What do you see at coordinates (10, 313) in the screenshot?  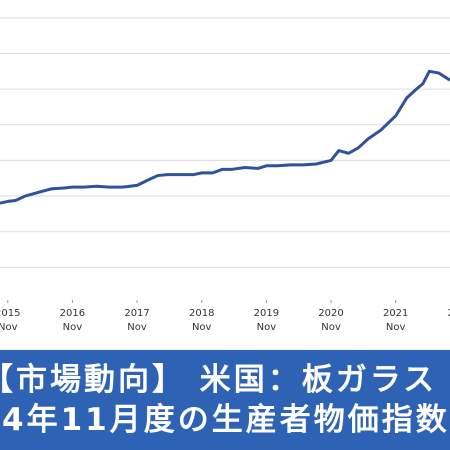 I see `x-tick-label: 2015` at bounding box center [10, 313].